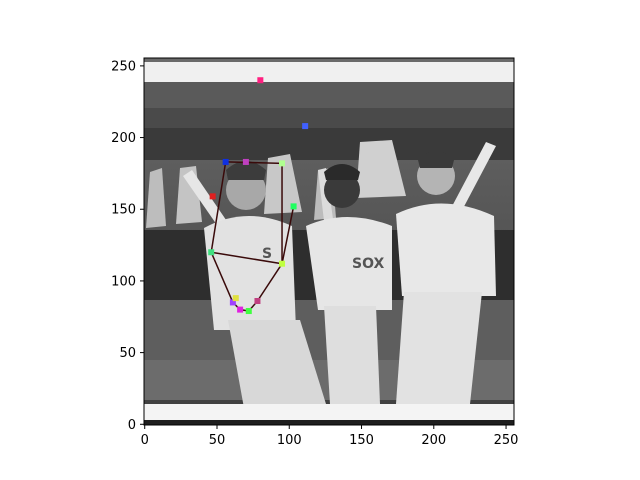 This screenshot has height=480, width=640. What do you see at coordinates (123, 66) in the screenshot?
I see `y-tick-label: 250` at bounding box center [123, 66].